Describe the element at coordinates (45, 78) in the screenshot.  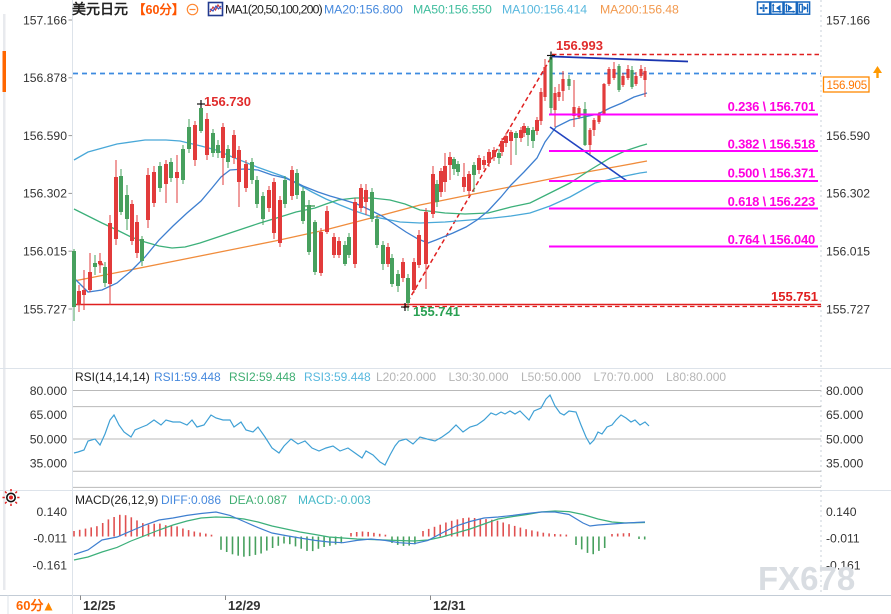
I see `svg-text: 156.878` at that location.